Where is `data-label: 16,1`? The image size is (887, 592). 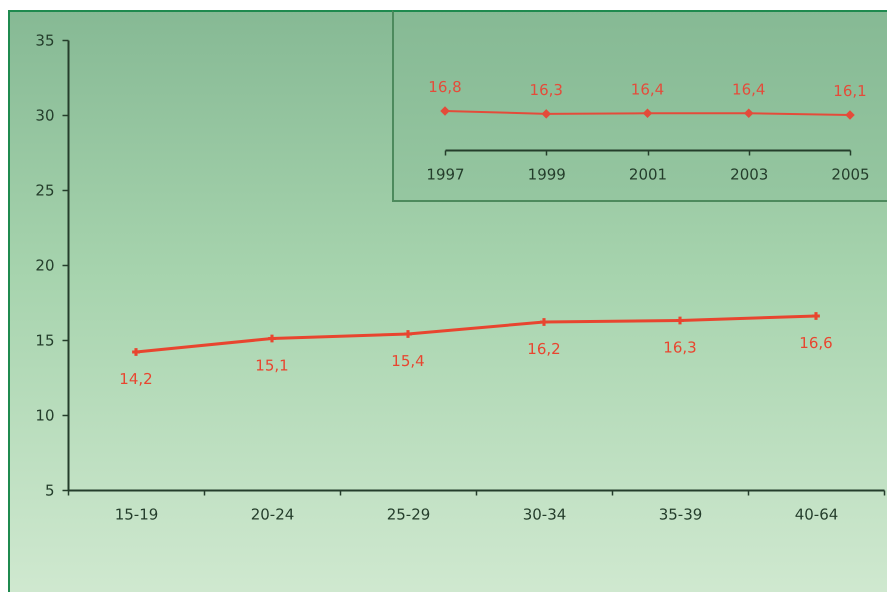 data-label: 16,1 is located at coordinates (850, 91).